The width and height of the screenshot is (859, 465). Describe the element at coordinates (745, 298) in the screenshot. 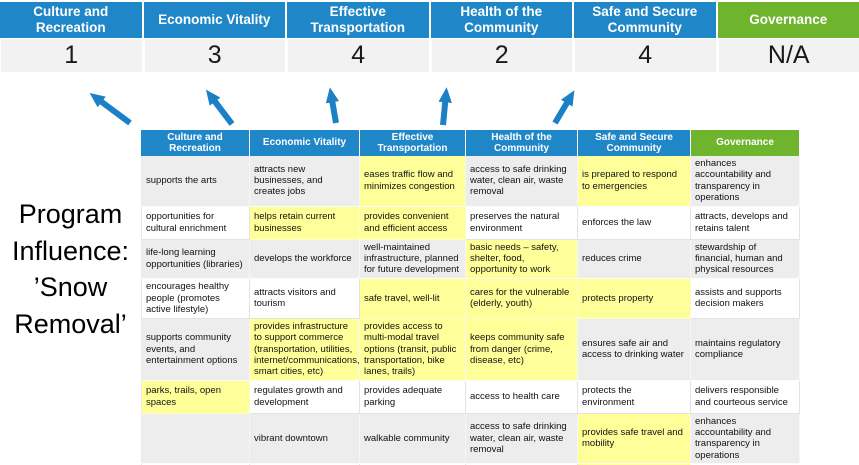

I see `matrix-cell: assists and supports decision makers` at that location.